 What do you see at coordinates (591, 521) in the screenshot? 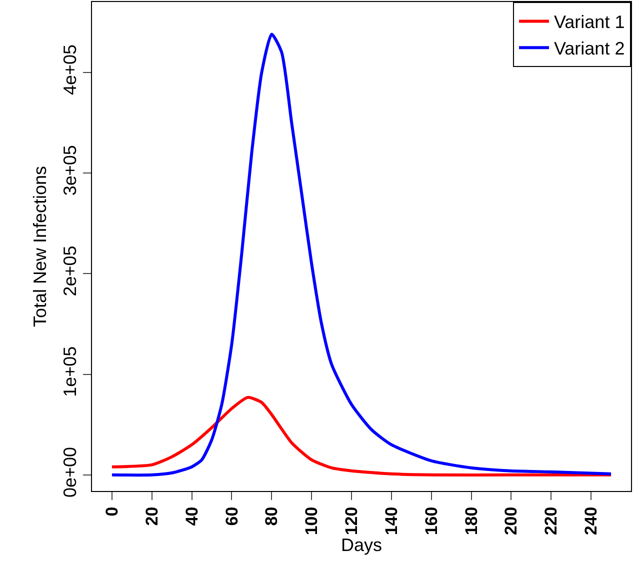
I see `x-tick-label: 240` at bounding box center [591, 521].